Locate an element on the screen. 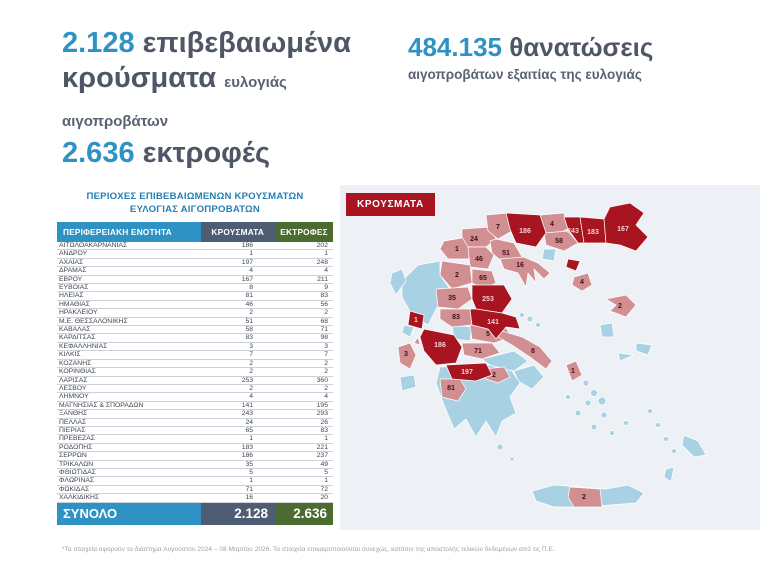  table-row: Μ.Ε. ΘΕΣΣΑΛΟΝΙΚΗΣ 51 68 is located at coordinates (195, 322).